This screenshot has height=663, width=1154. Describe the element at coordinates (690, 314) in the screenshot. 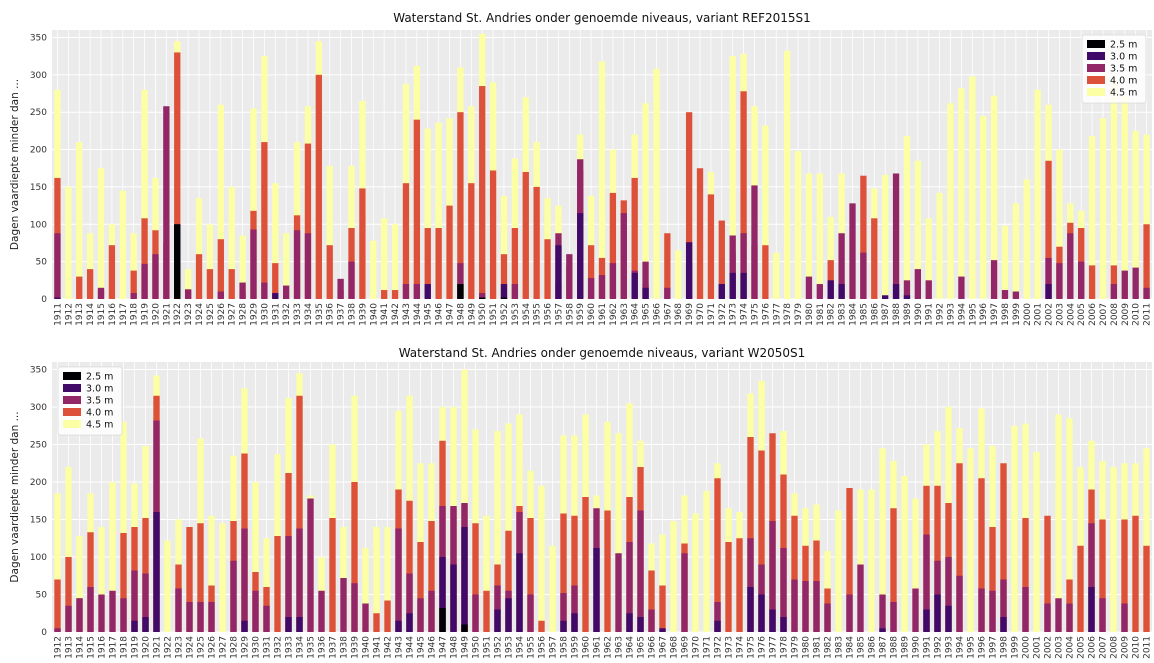

I see `x-tick-label: 1969` at that location.